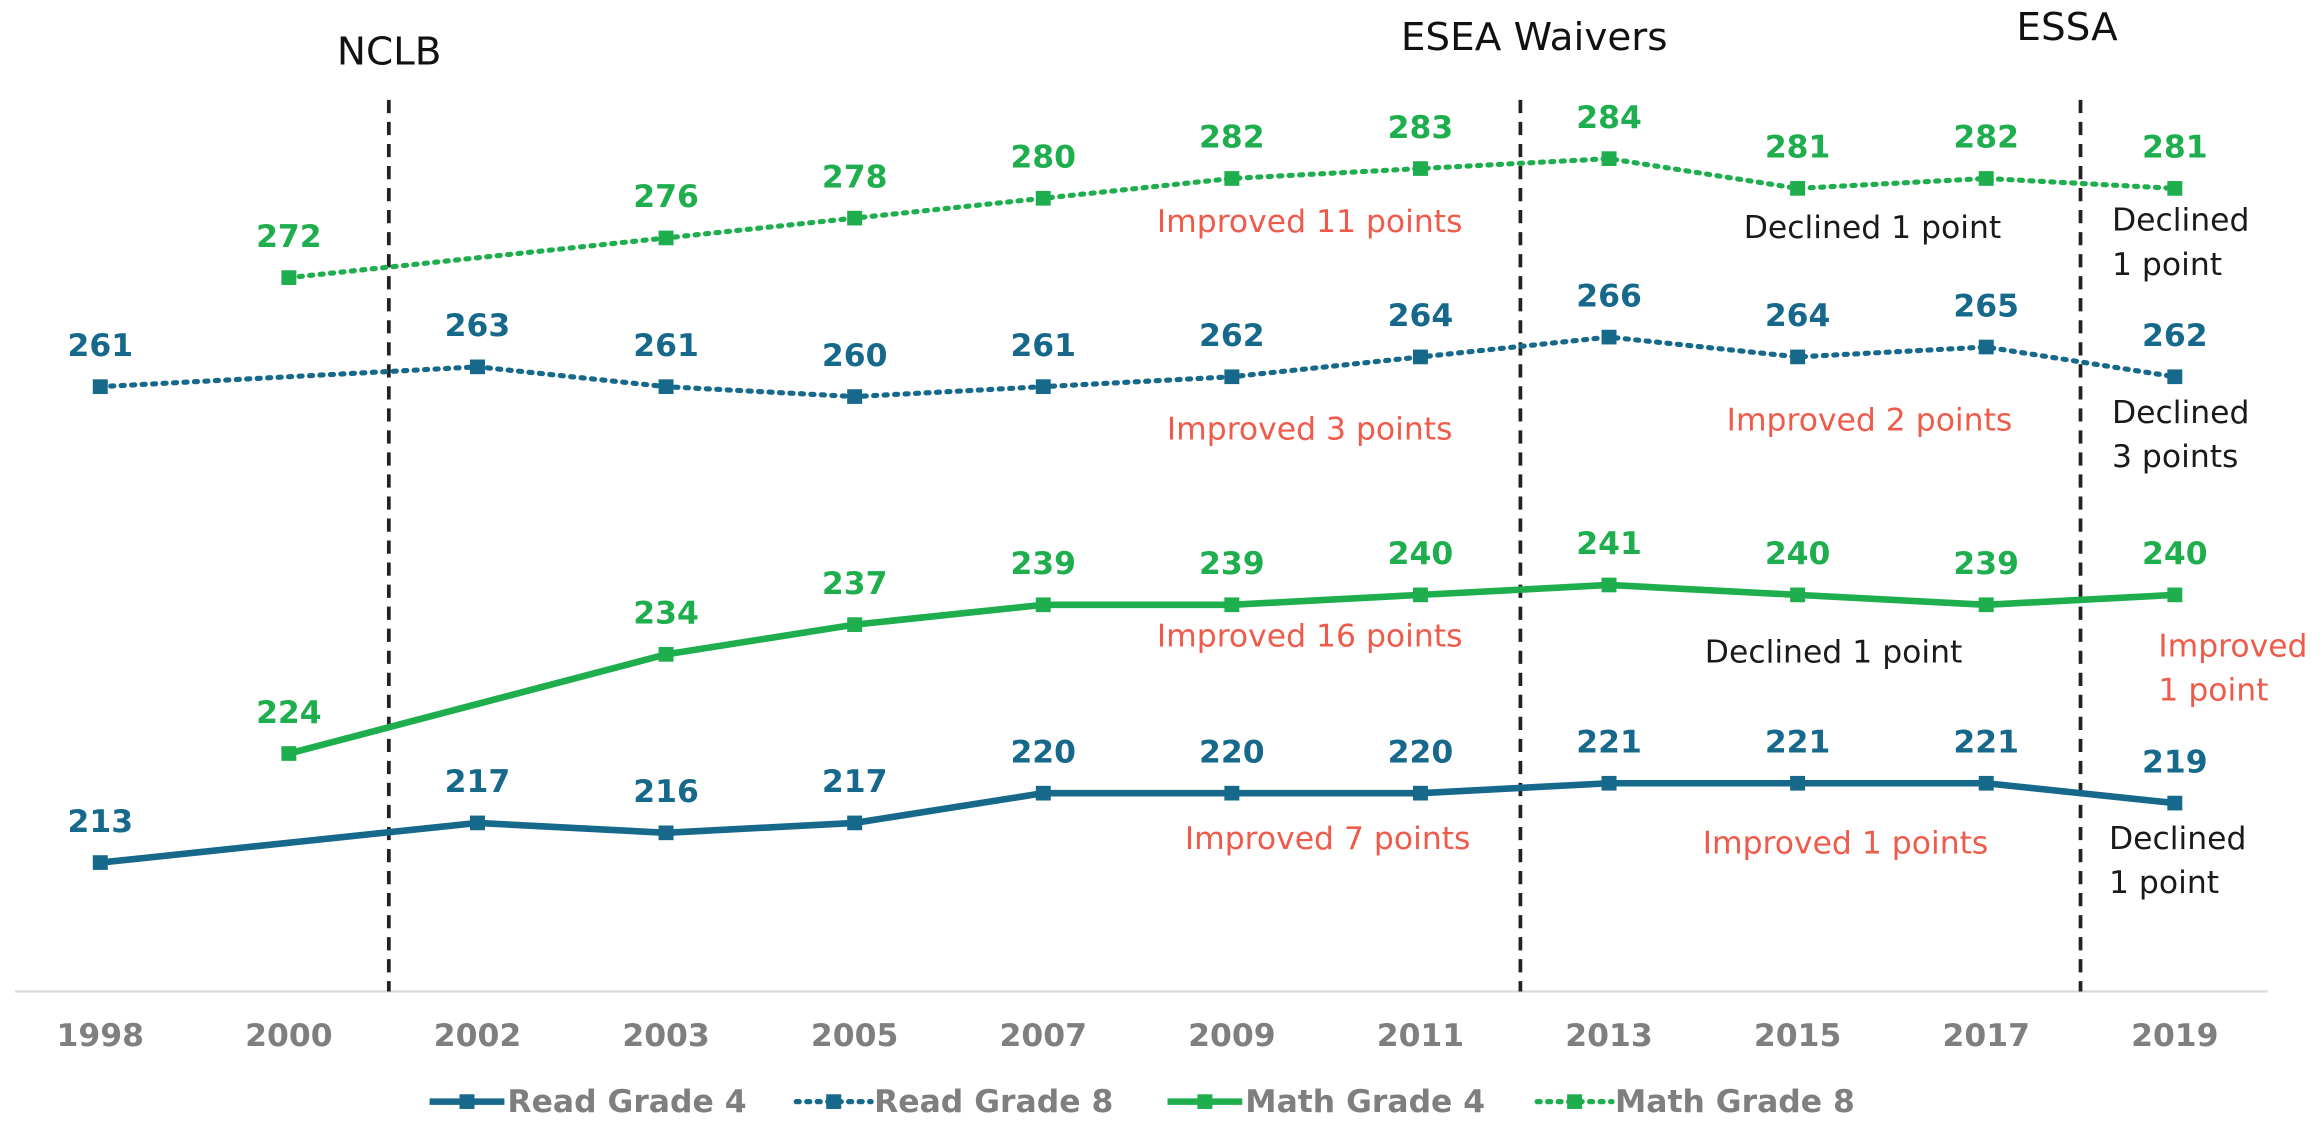  I want to click on x-tick-label: 2000, so click(288, 1036).